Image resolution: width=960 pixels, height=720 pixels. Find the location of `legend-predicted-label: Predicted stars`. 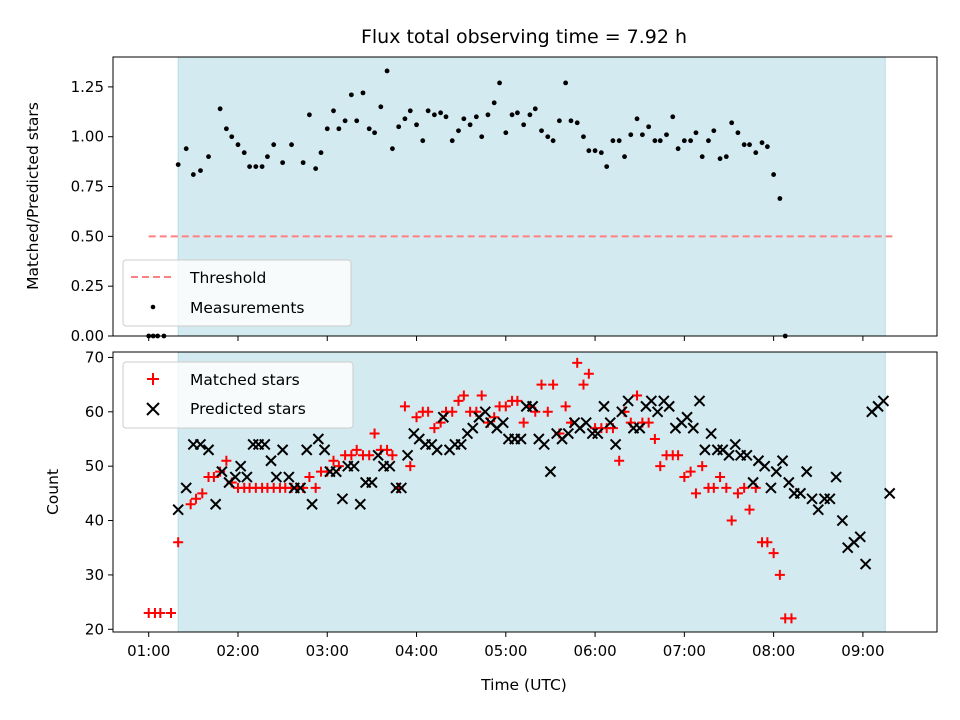

legend-predicted-label: Predicted stars is located at coordinates (248, 409).